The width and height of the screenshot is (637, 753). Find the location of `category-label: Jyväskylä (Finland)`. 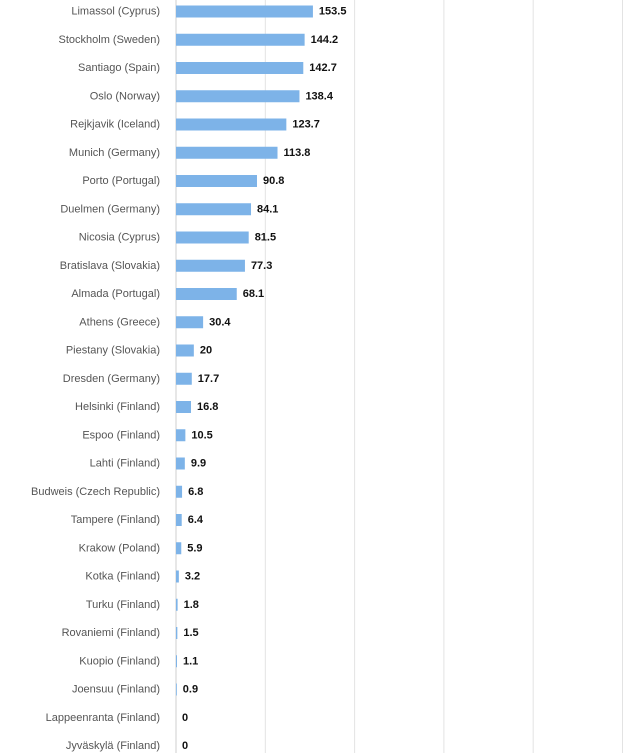

category-label: Jyväskylä (Finland) is located at coordinates (113, 746).